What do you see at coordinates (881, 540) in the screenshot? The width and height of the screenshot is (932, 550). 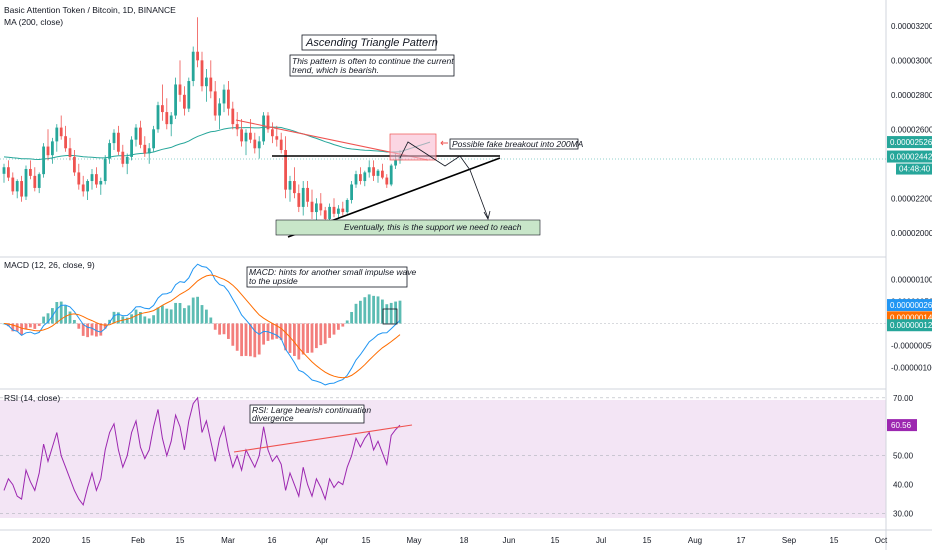 I see `time-tick-label: Oct` at bounding box center [881, 540].